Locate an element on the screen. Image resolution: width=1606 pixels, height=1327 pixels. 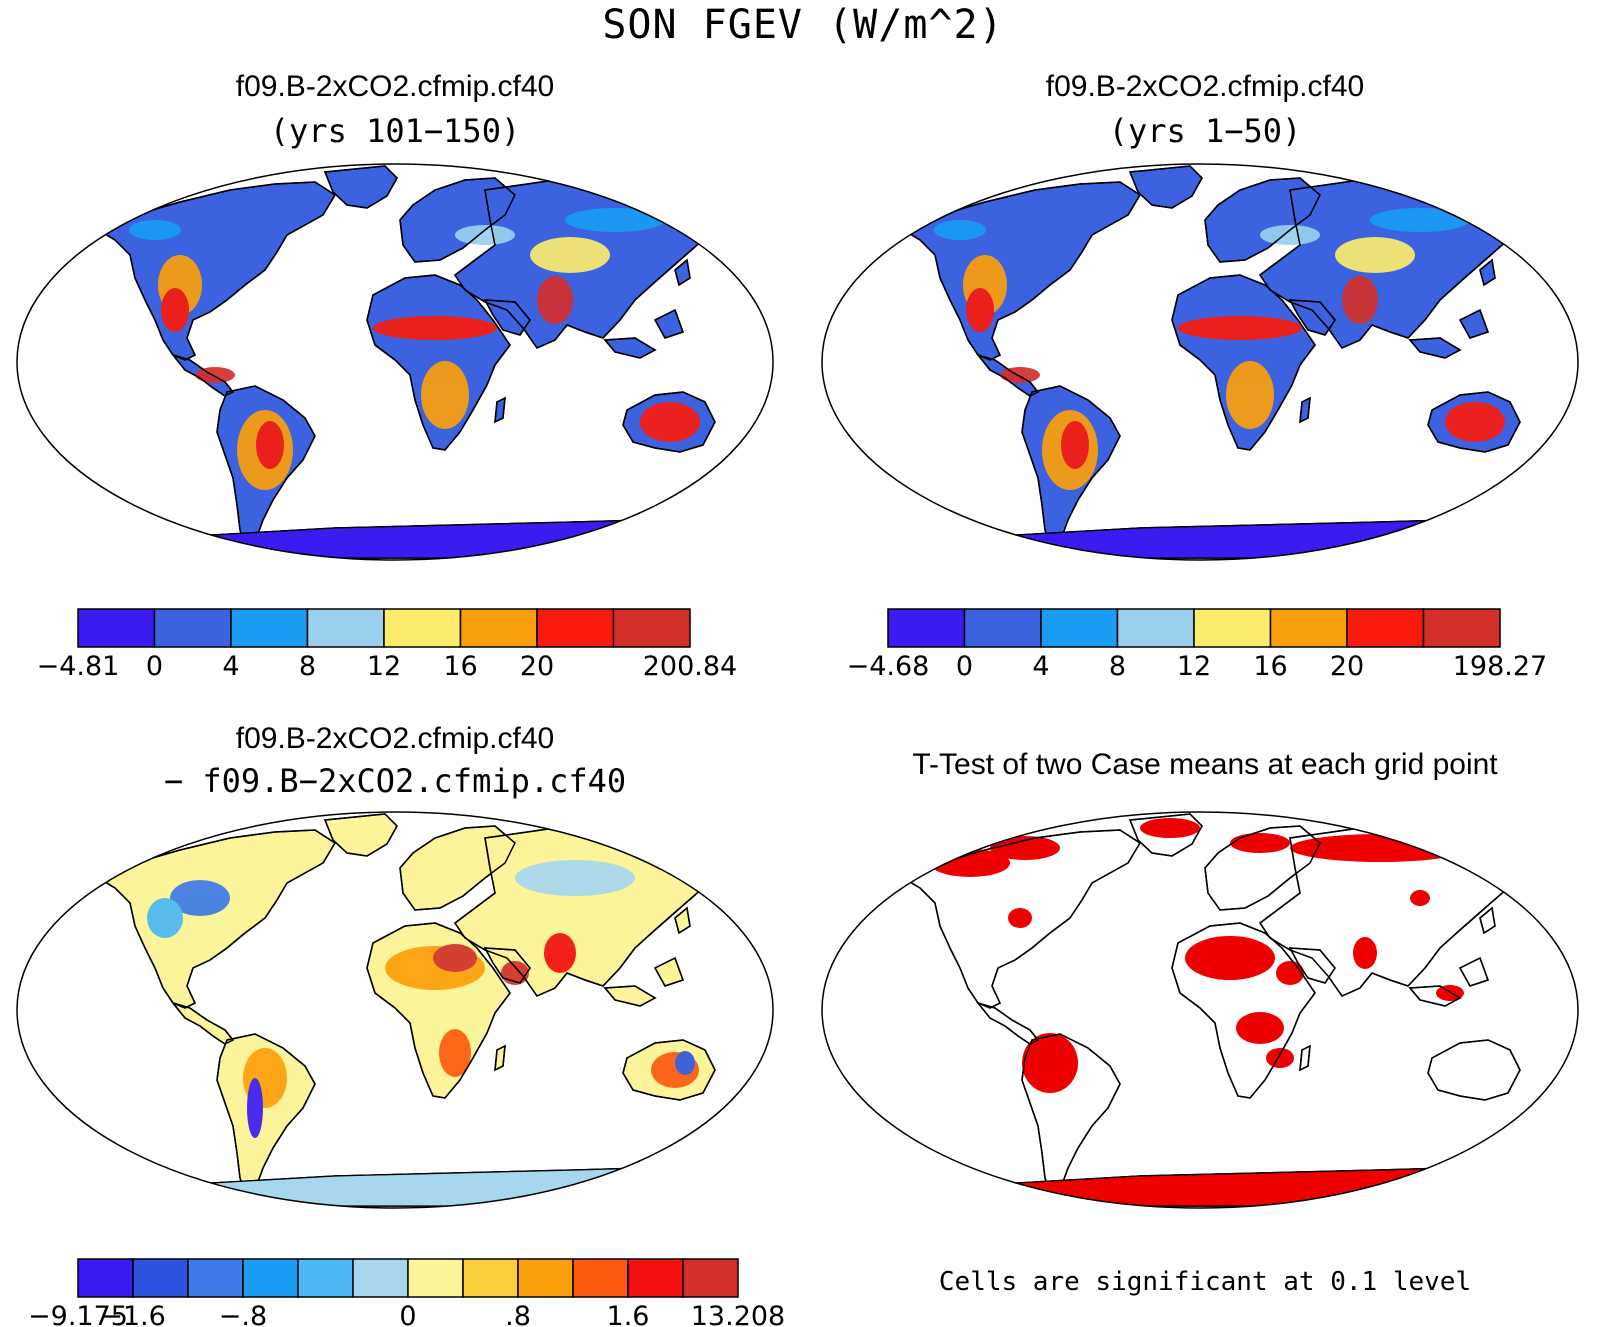
panel-diff-subtitle: − f09.B−2xCO2.cfmip.cf40 is located at coordinates (395, 781).